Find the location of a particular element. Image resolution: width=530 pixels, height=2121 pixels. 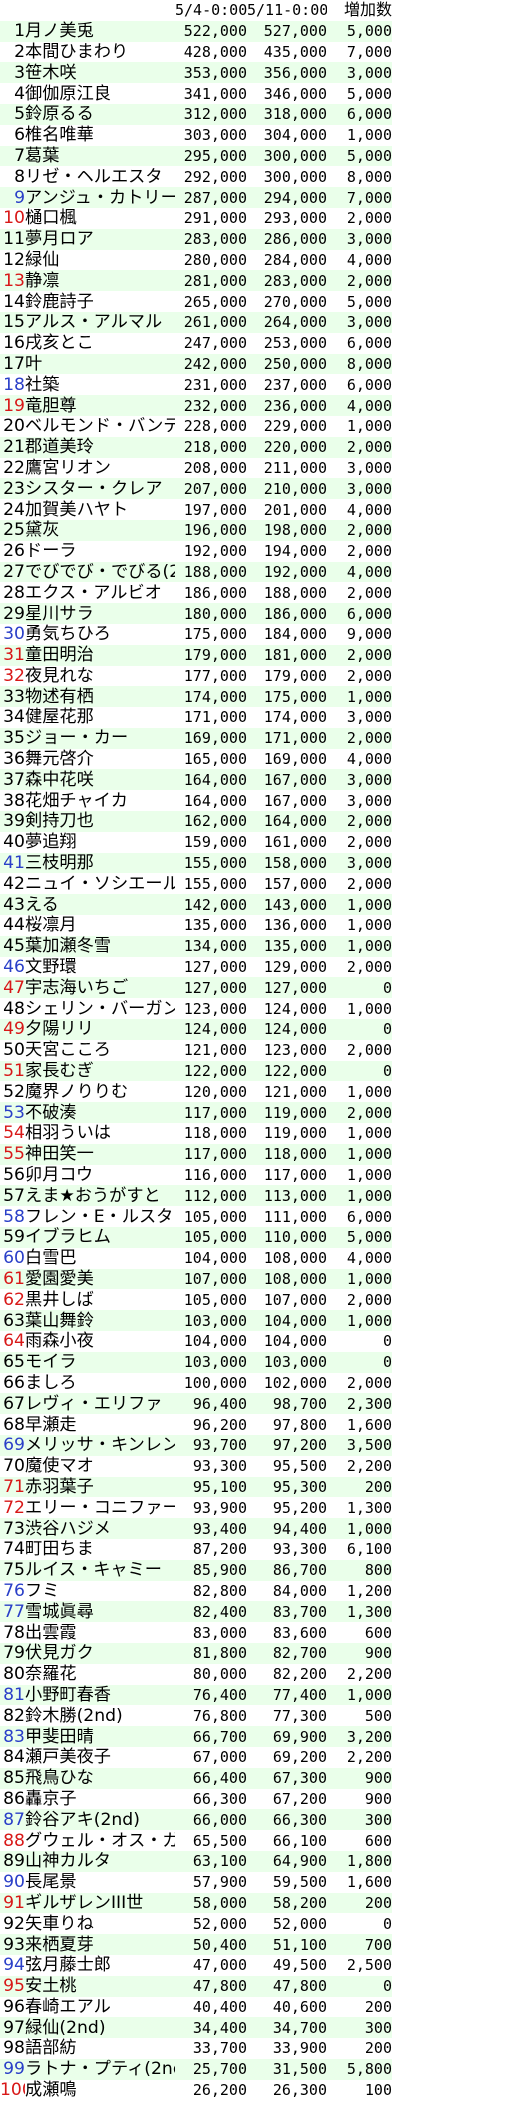

increase-cell: 1,200 is located at coordinates (359, 1591).